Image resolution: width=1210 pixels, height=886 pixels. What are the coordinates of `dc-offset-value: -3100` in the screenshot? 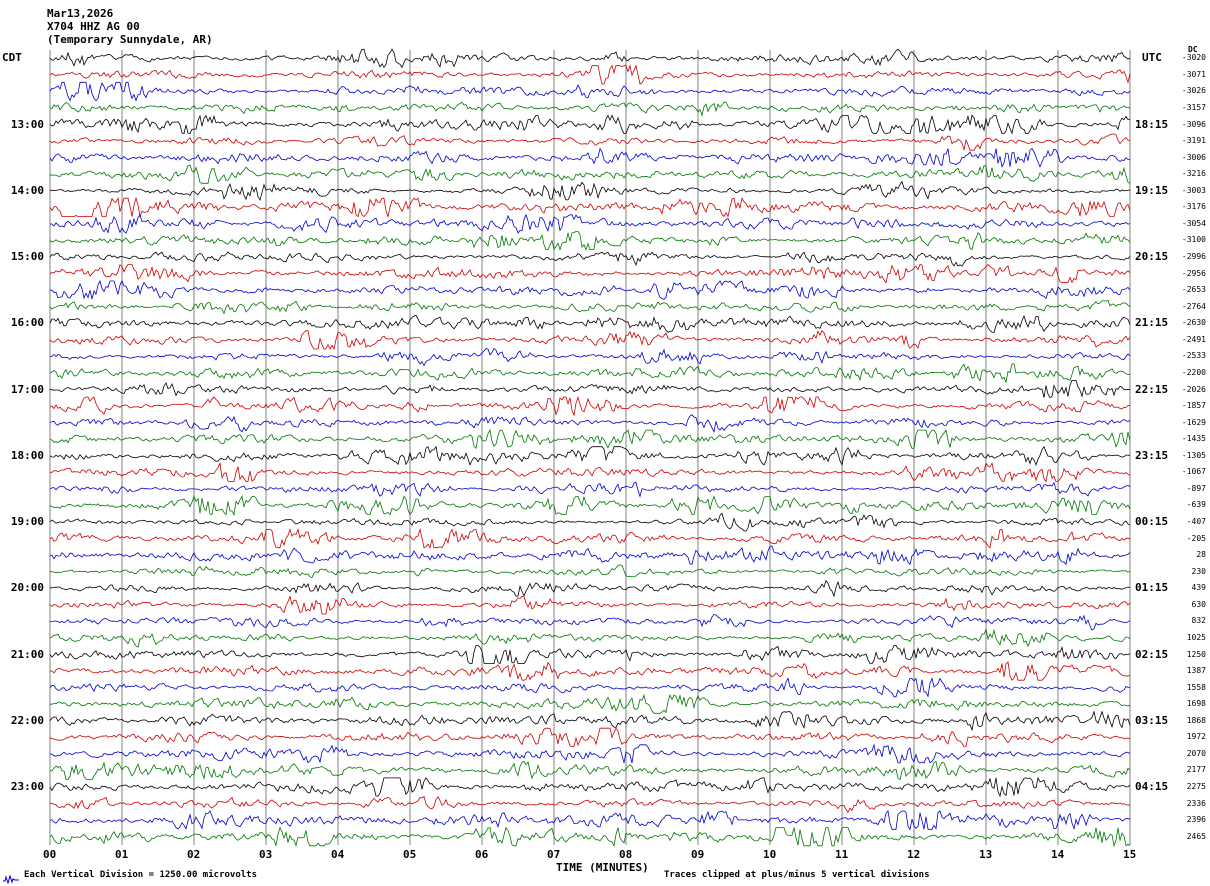 It's located at (1193, 240).